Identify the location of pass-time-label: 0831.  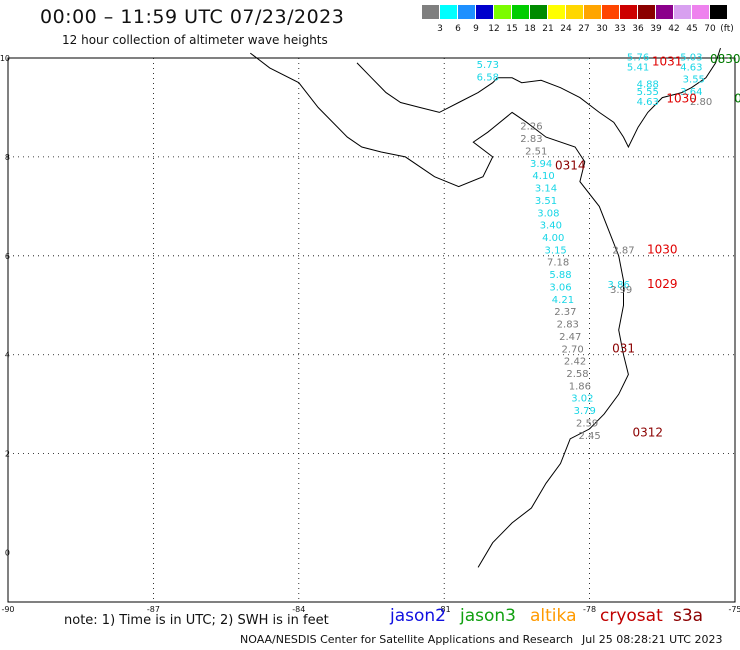
(737, 99).